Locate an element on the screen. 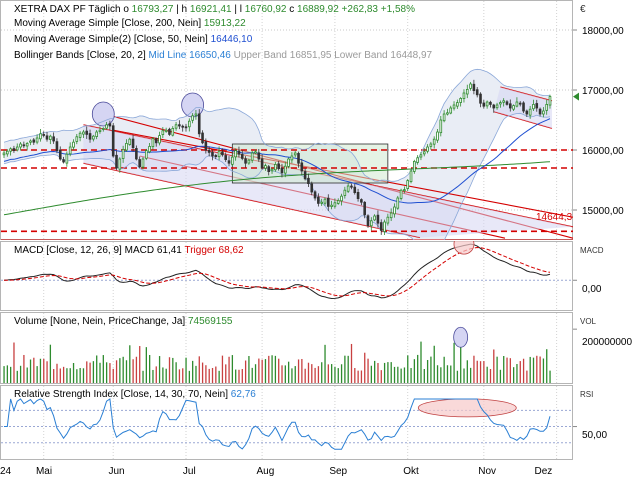 This screenshot has height=480, width=640. rsi-series is located at coordinates (286, 424).